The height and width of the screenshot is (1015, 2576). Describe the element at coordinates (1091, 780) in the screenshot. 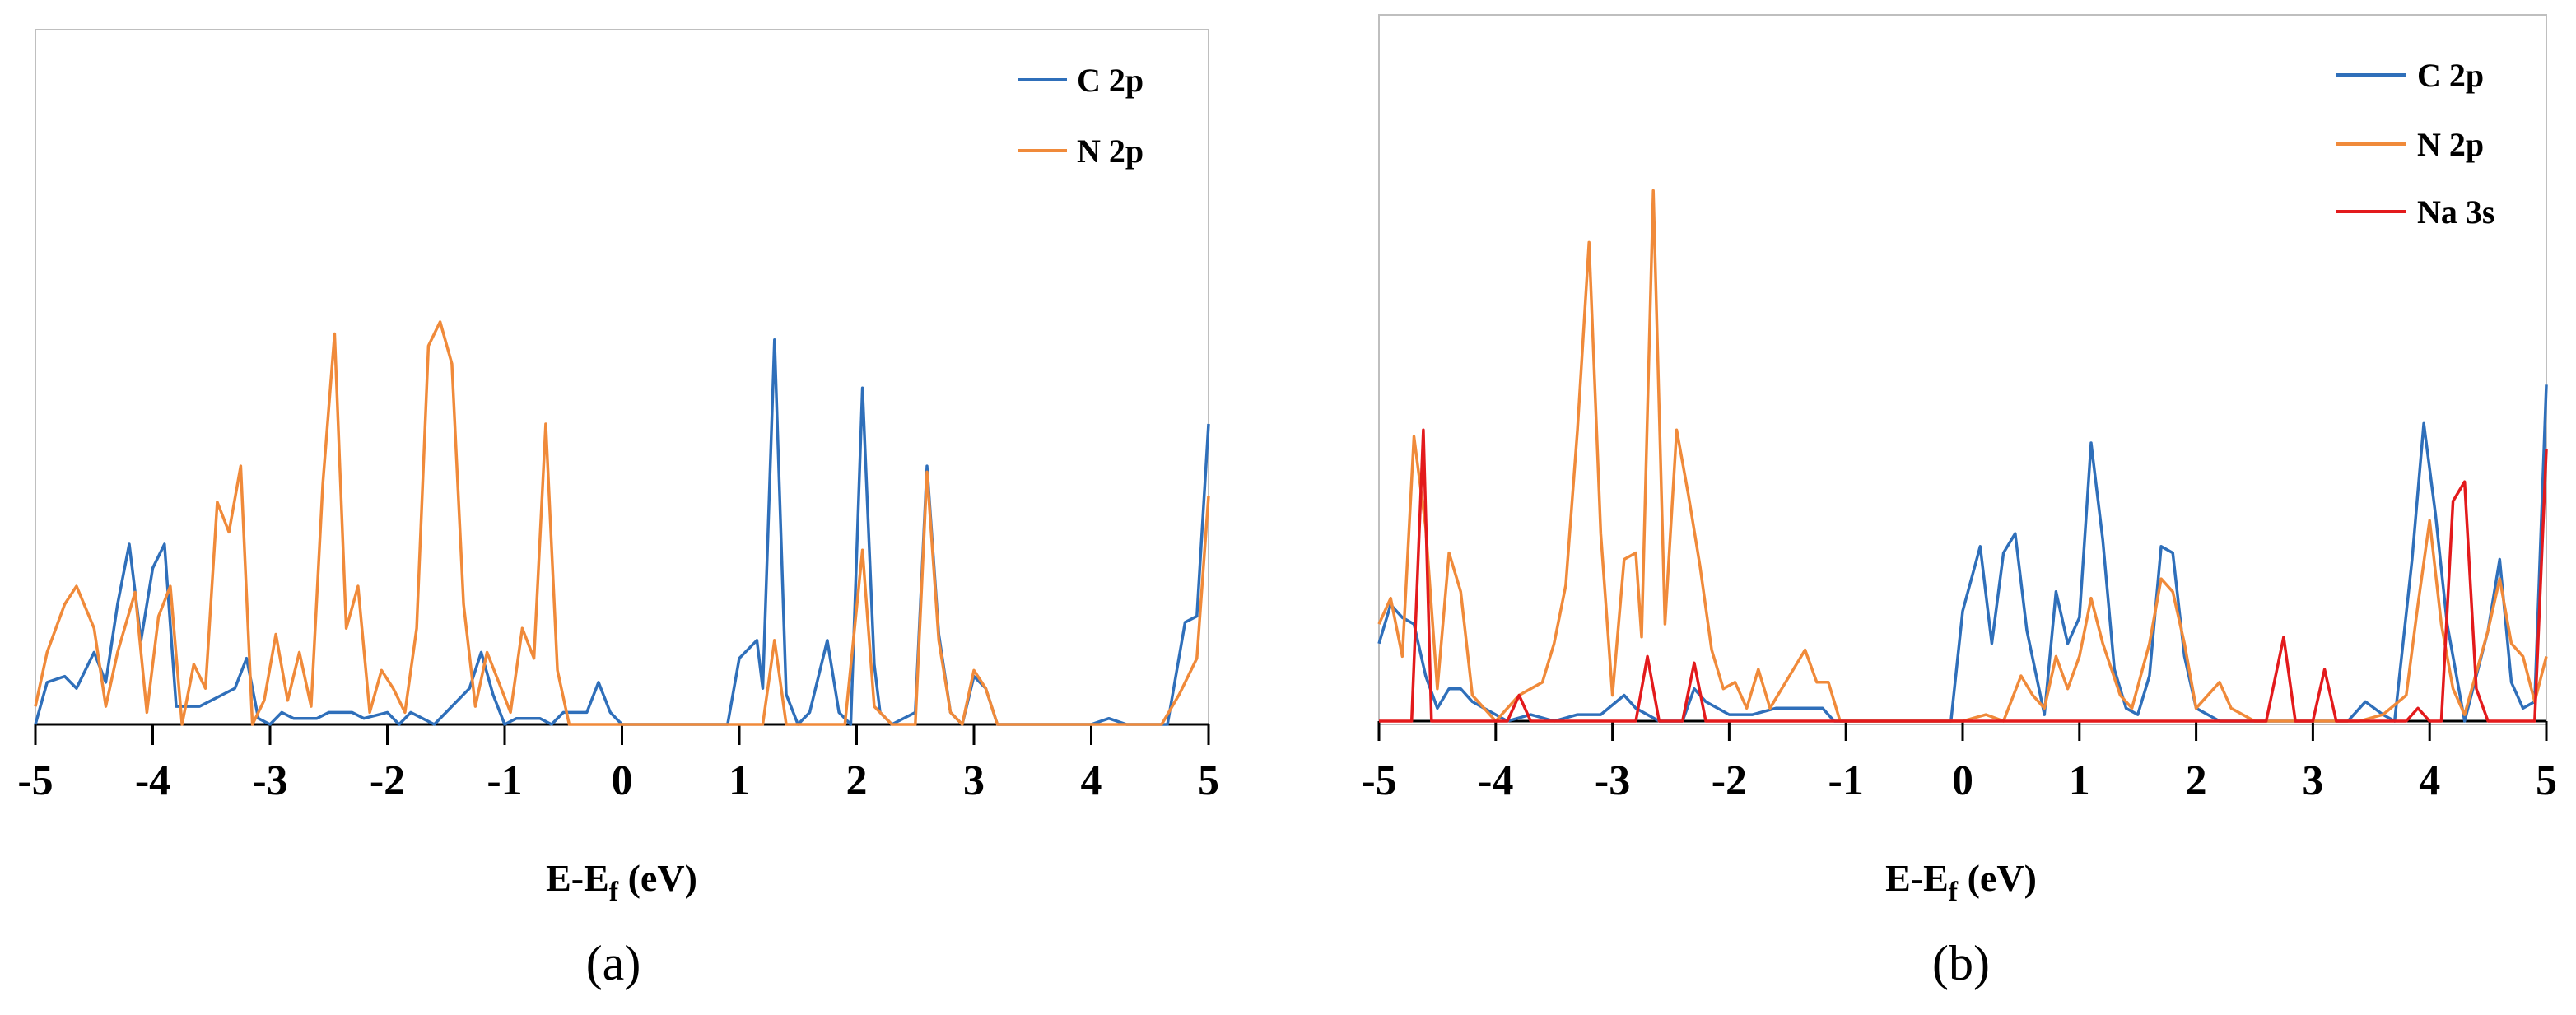

I see `panel-a-x-tick-label: 4` at that location.